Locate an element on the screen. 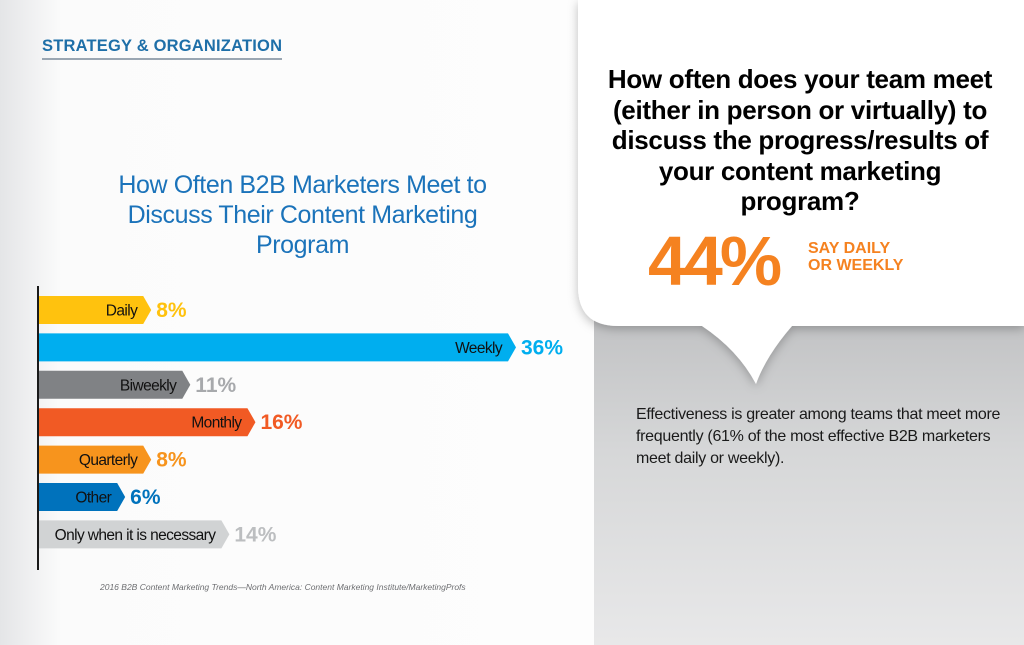  category-label: Biweekly is located at coordinates (148, 385).